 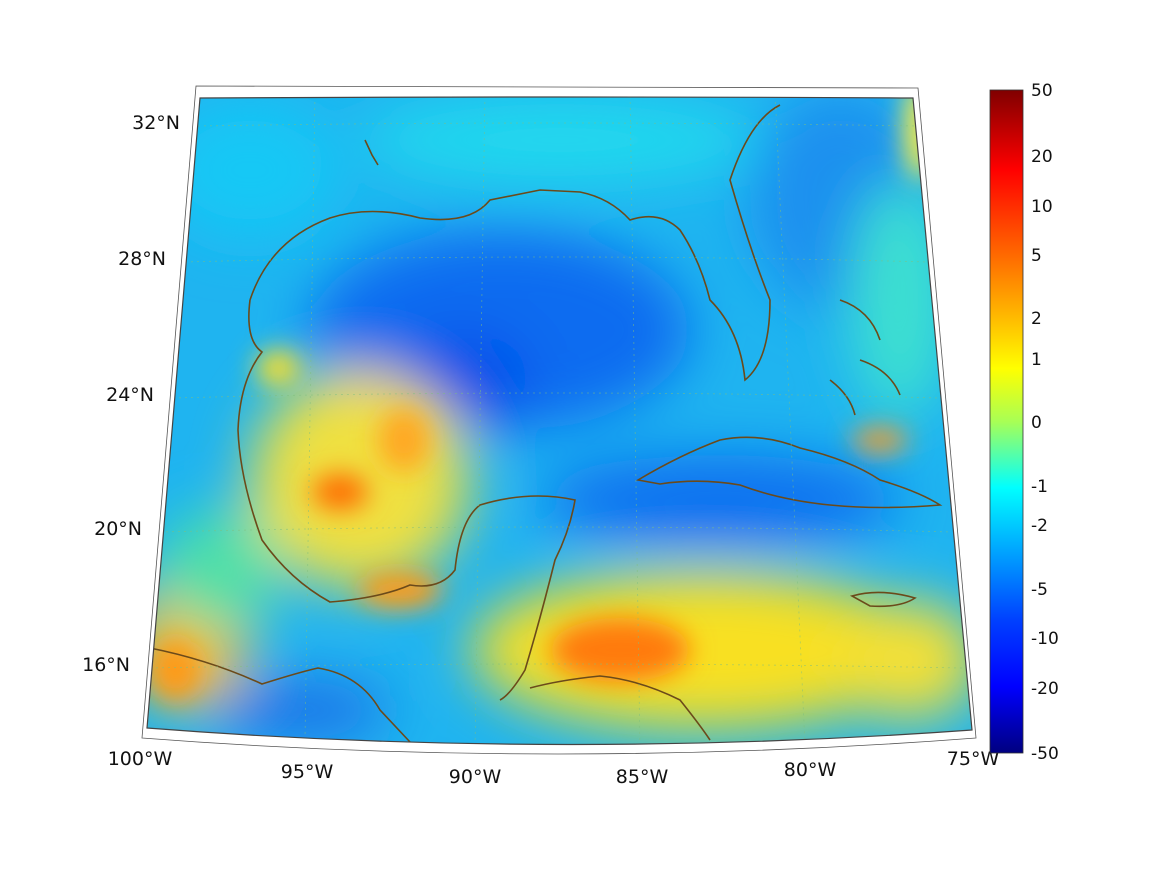 What do you see at coordinates (1045, 639) in the screenshot?
I see `colorbar-tick-label: -10` at bounding box center [1045, 639].